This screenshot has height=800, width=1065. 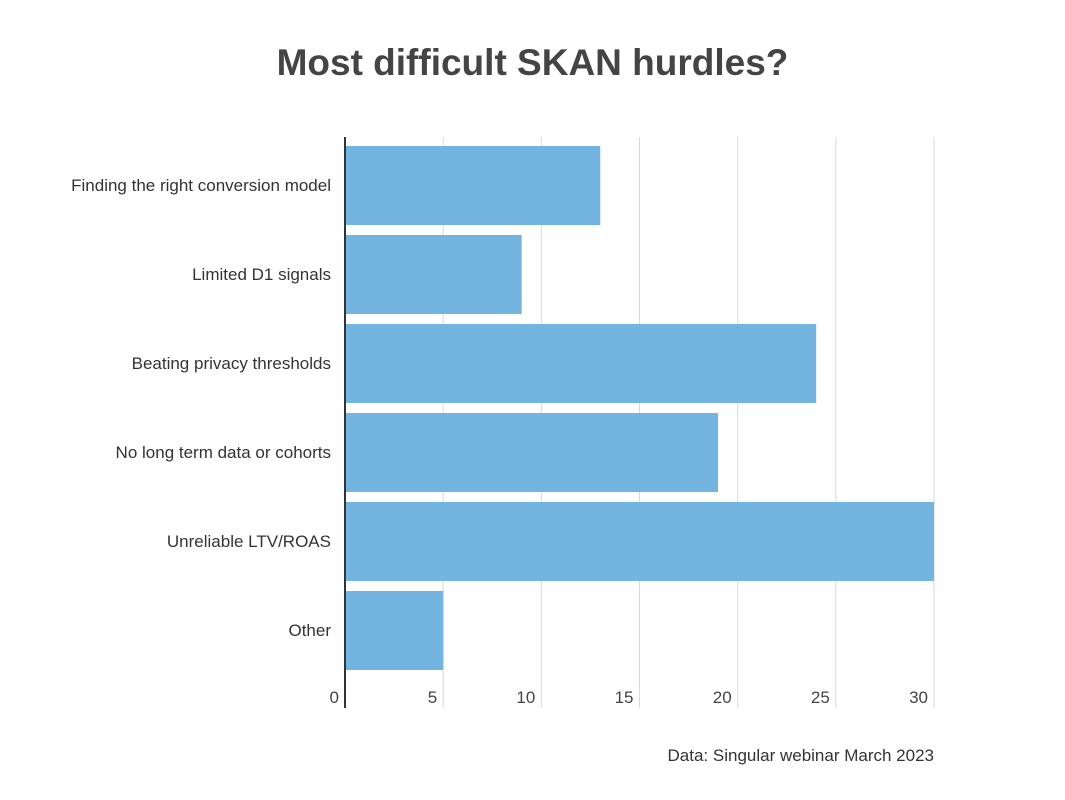 What do you see at coordinates (261, 274) in the screenshot?
I see `category-label: Limited D1 signals` at bounding box center [261, 274].